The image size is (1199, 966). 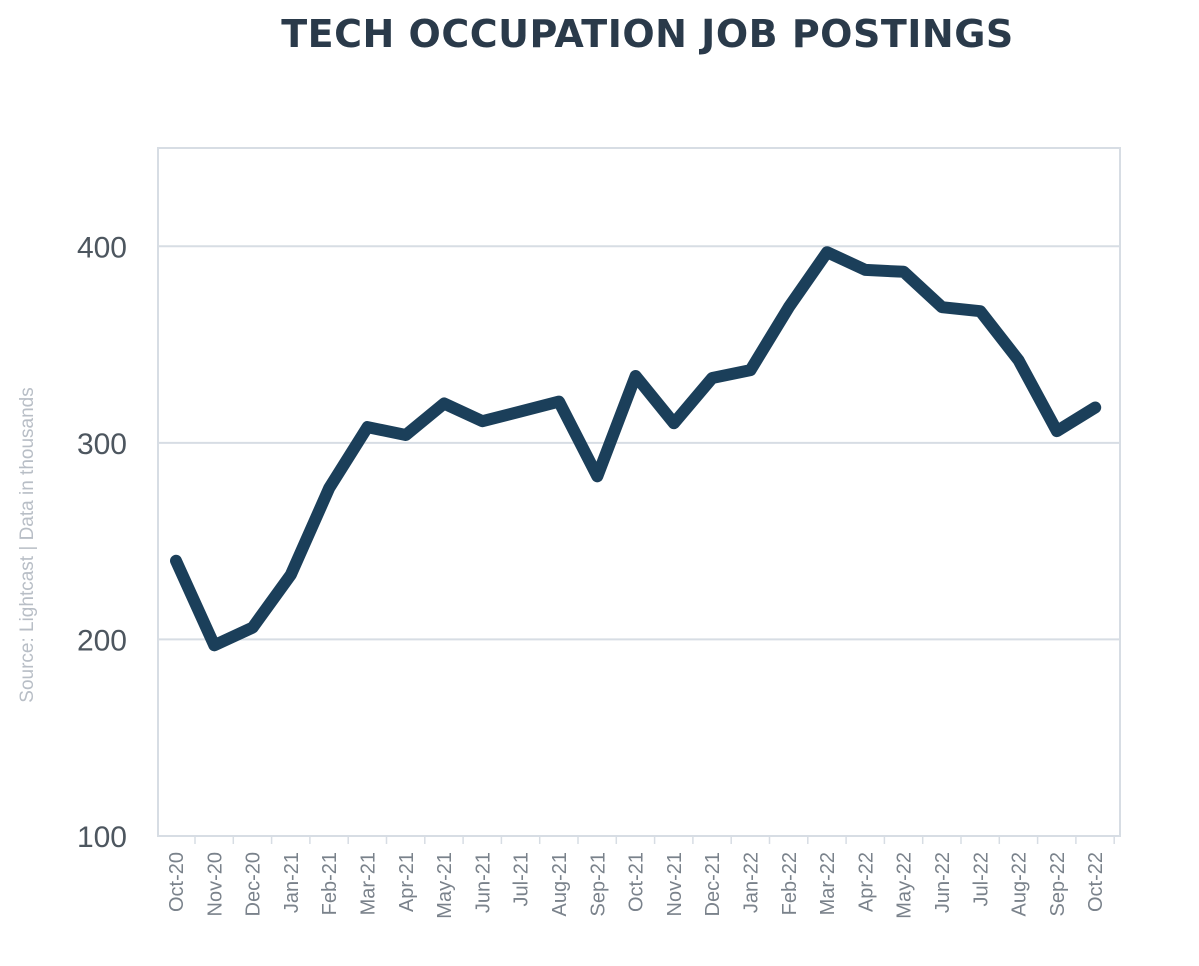 What do you see at coordinates (647, 34) in the screenshot?
I see `chart-title: TECH OCCUPATION JOB POSTINGS` at bounding box center [647, 34].